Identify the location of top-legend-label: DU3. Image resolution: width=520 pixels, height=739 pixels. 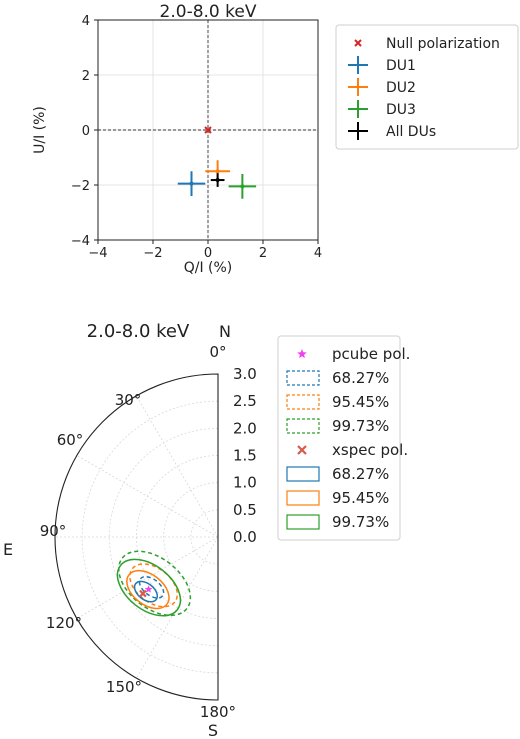
(401, 110).